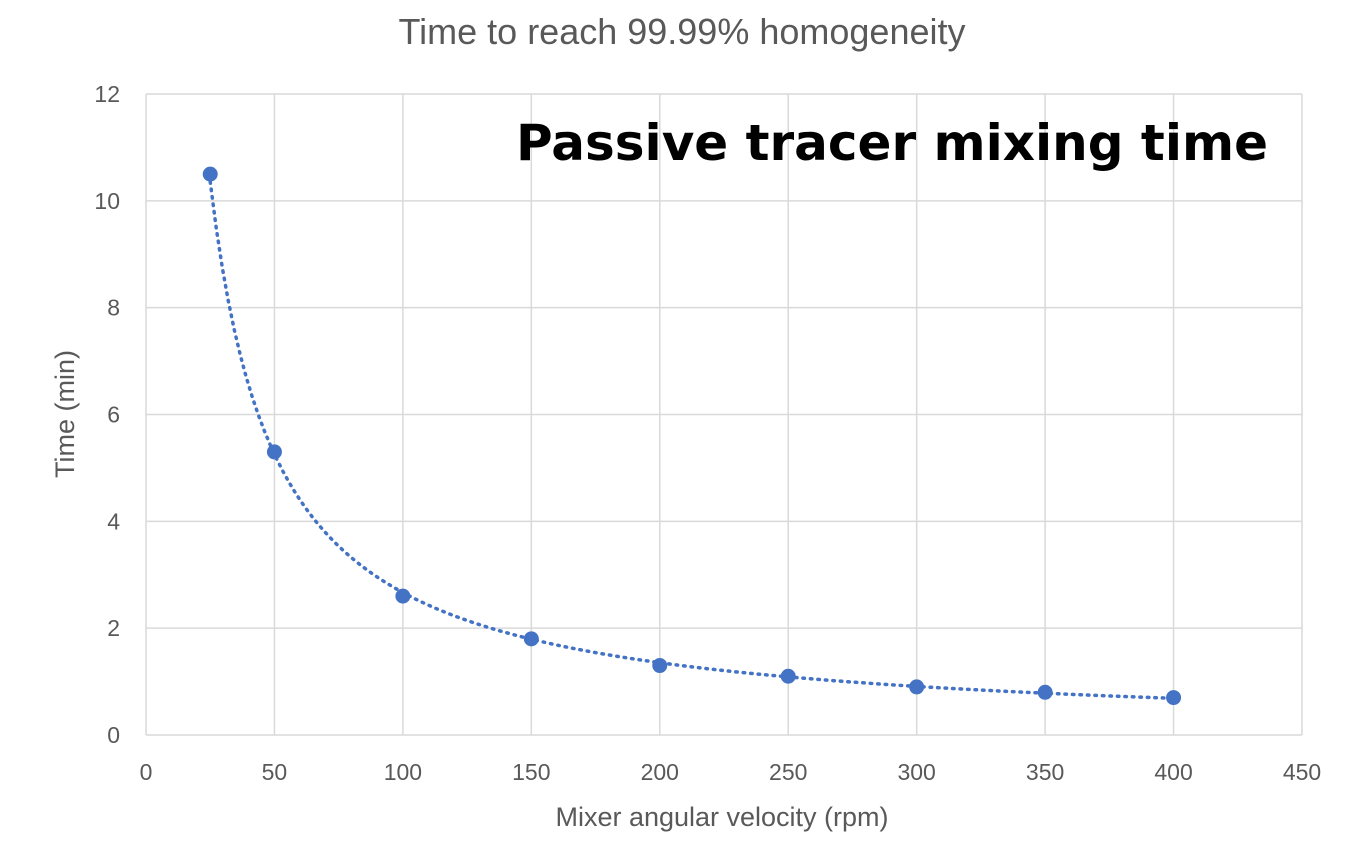 The height and width of the screenshot is (846, 1371). I want to click on y-tick-label: 10, so click(107, 201).